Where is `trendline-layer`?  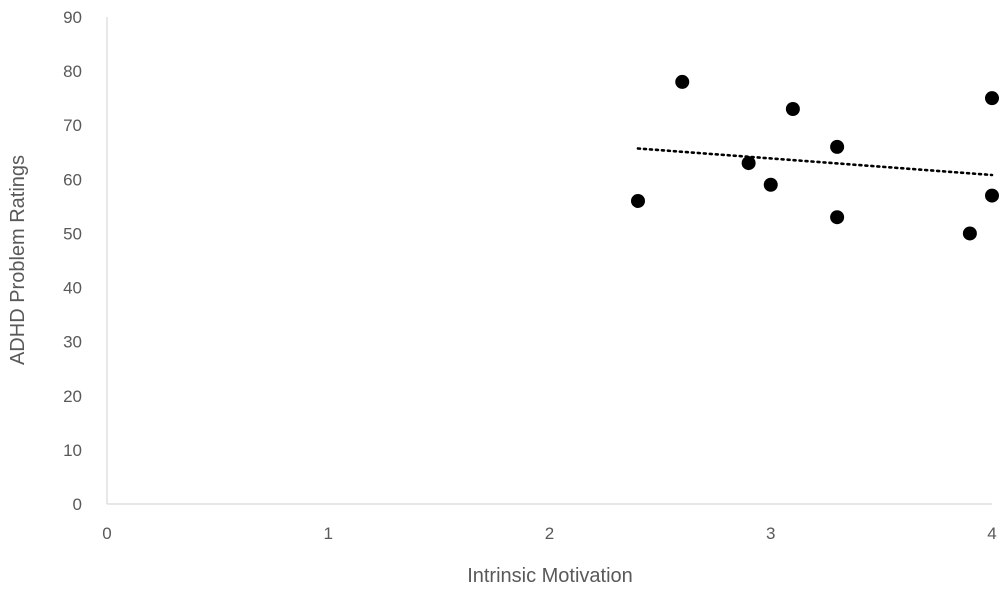 trendline-layer is located at coordinates (815, 162).